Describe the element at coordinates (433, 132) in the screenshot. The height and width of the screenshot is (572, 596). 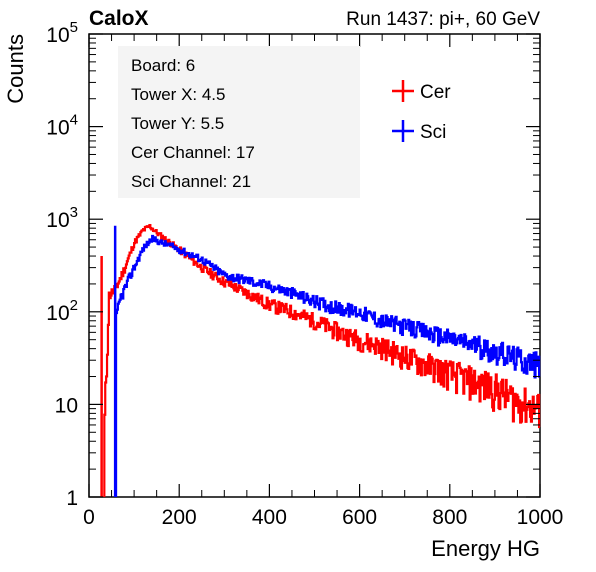
I see `legend-label-sci: Sci` at that location.